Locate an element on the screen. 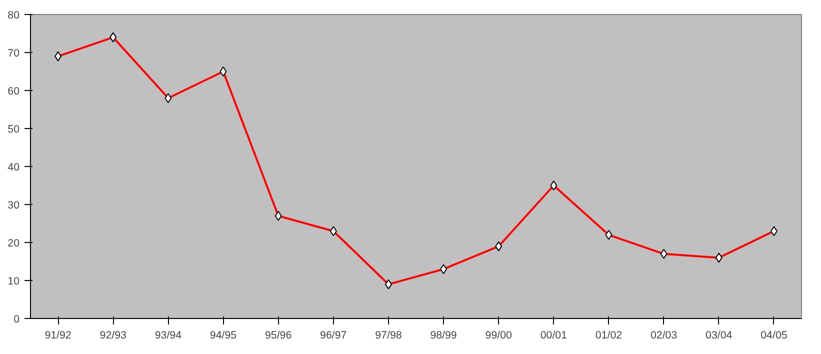  x-tick-label: 94/95 is located at coordinates (223, 336).